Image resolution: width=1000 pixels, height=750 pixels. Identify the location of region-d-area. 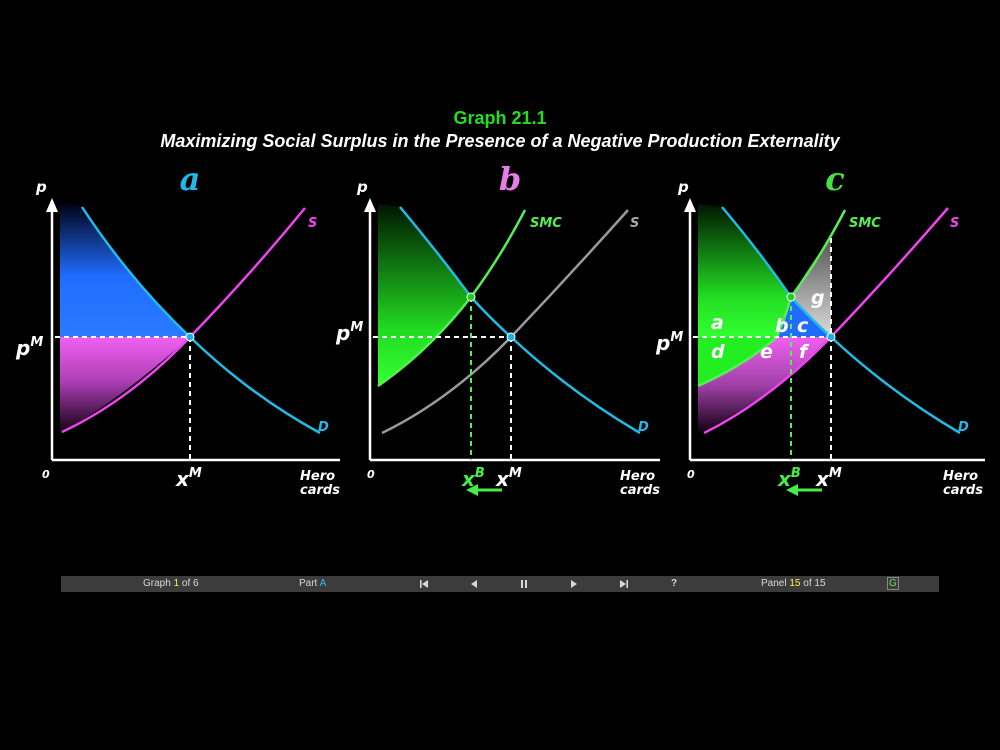
(737, 361).